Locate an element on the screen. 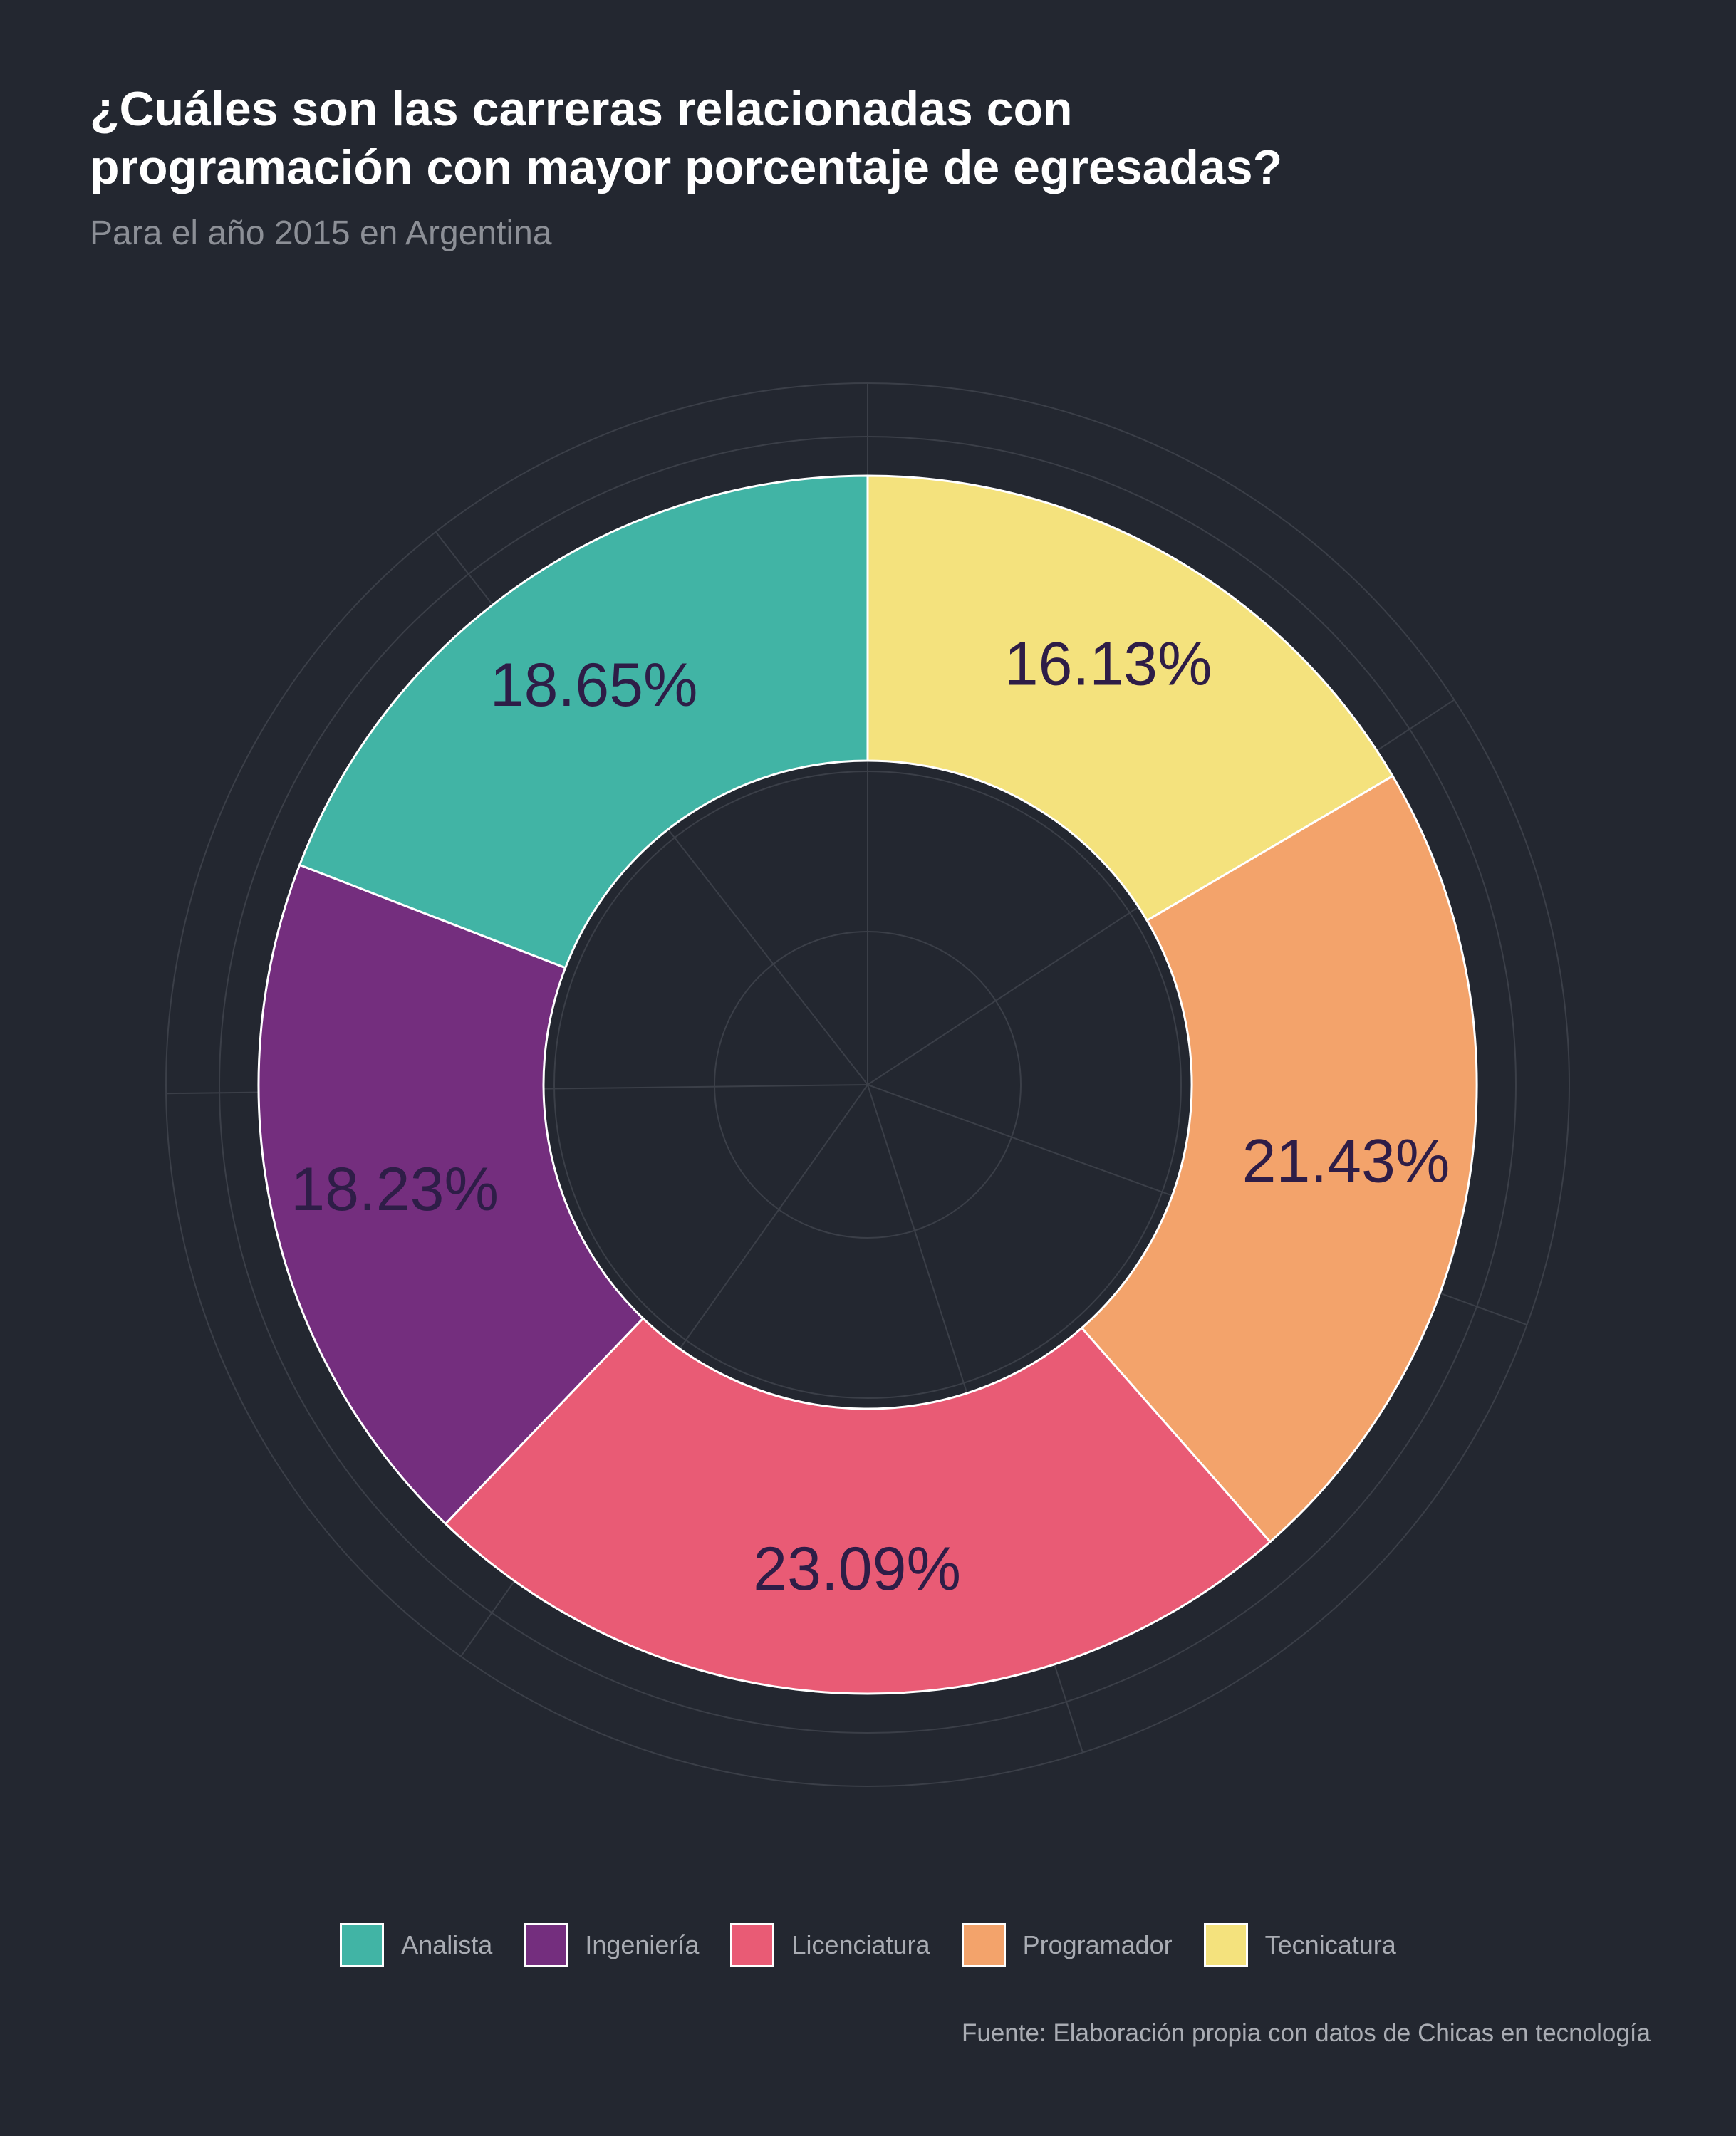  data-label: 18.65% is located at coordinates (594, 685).